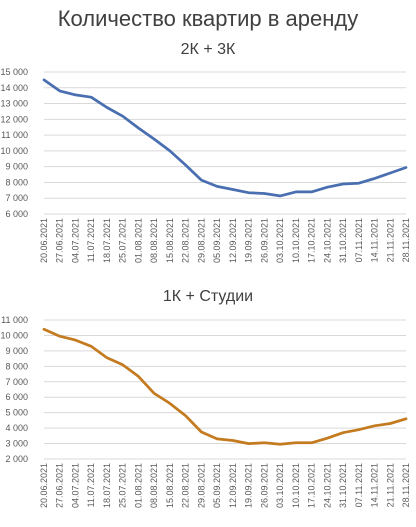 The image size is (416, 527). Describe the element at coordinates (14, 88) in the screenshot. I see `y-tick-label: 14 000` at that location.